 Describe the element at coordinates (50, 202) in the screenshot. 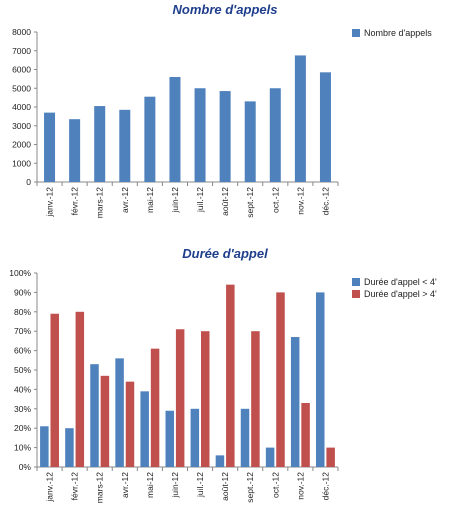

I see `chart0-x-tick-label: janv.-12` at that location.